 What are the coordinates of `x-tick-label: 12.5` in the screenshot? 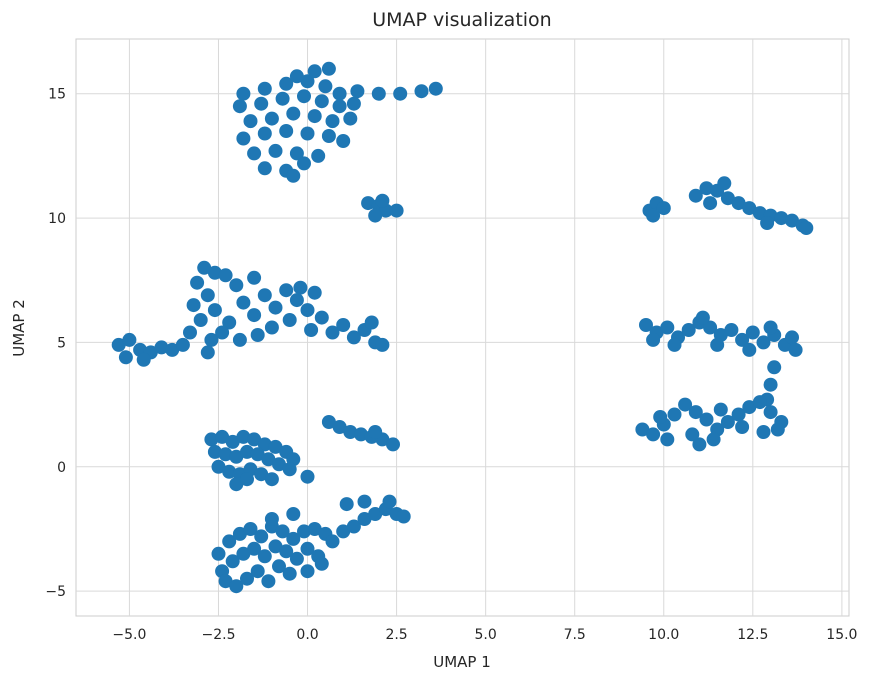 It's located at (752, 635).